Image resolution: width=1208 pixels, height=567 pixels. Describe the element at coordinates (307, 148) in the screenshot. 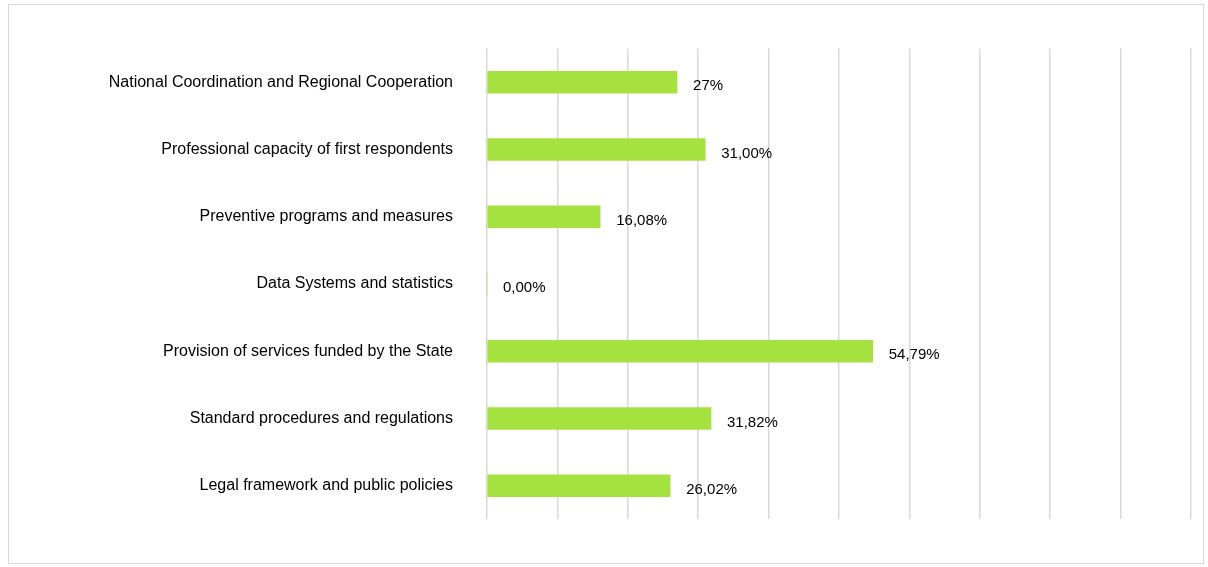

I see `y-tick-label: Professional capacity of first respondents` at that location.